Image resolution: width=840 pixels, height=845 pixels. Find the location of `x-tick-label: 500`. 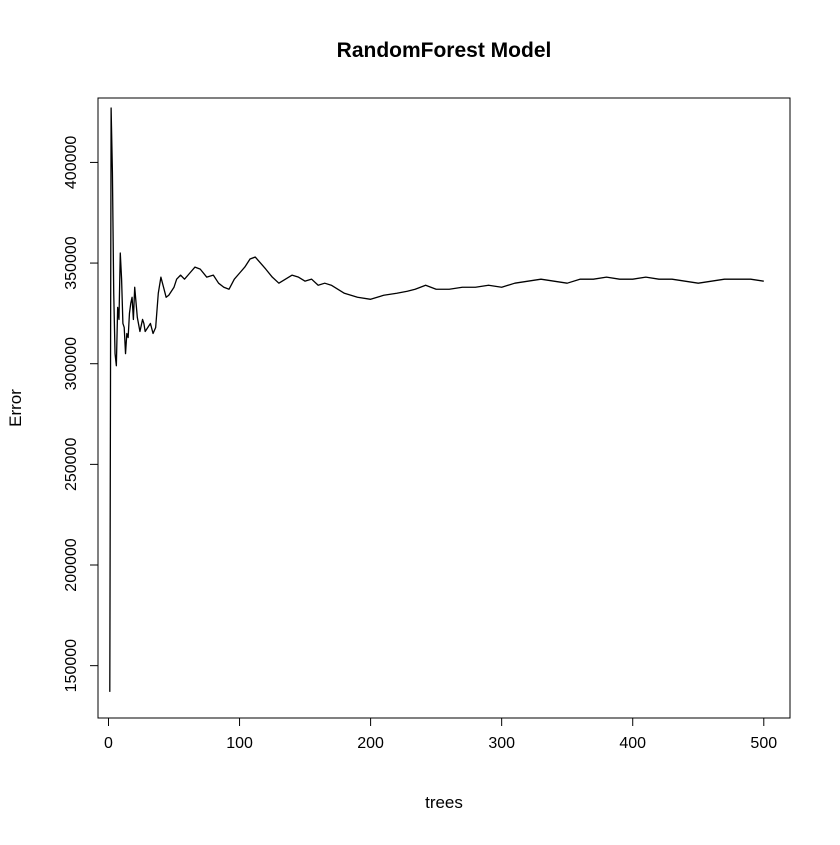

x-tick-label: 500 is located at coordinates (763, 743).